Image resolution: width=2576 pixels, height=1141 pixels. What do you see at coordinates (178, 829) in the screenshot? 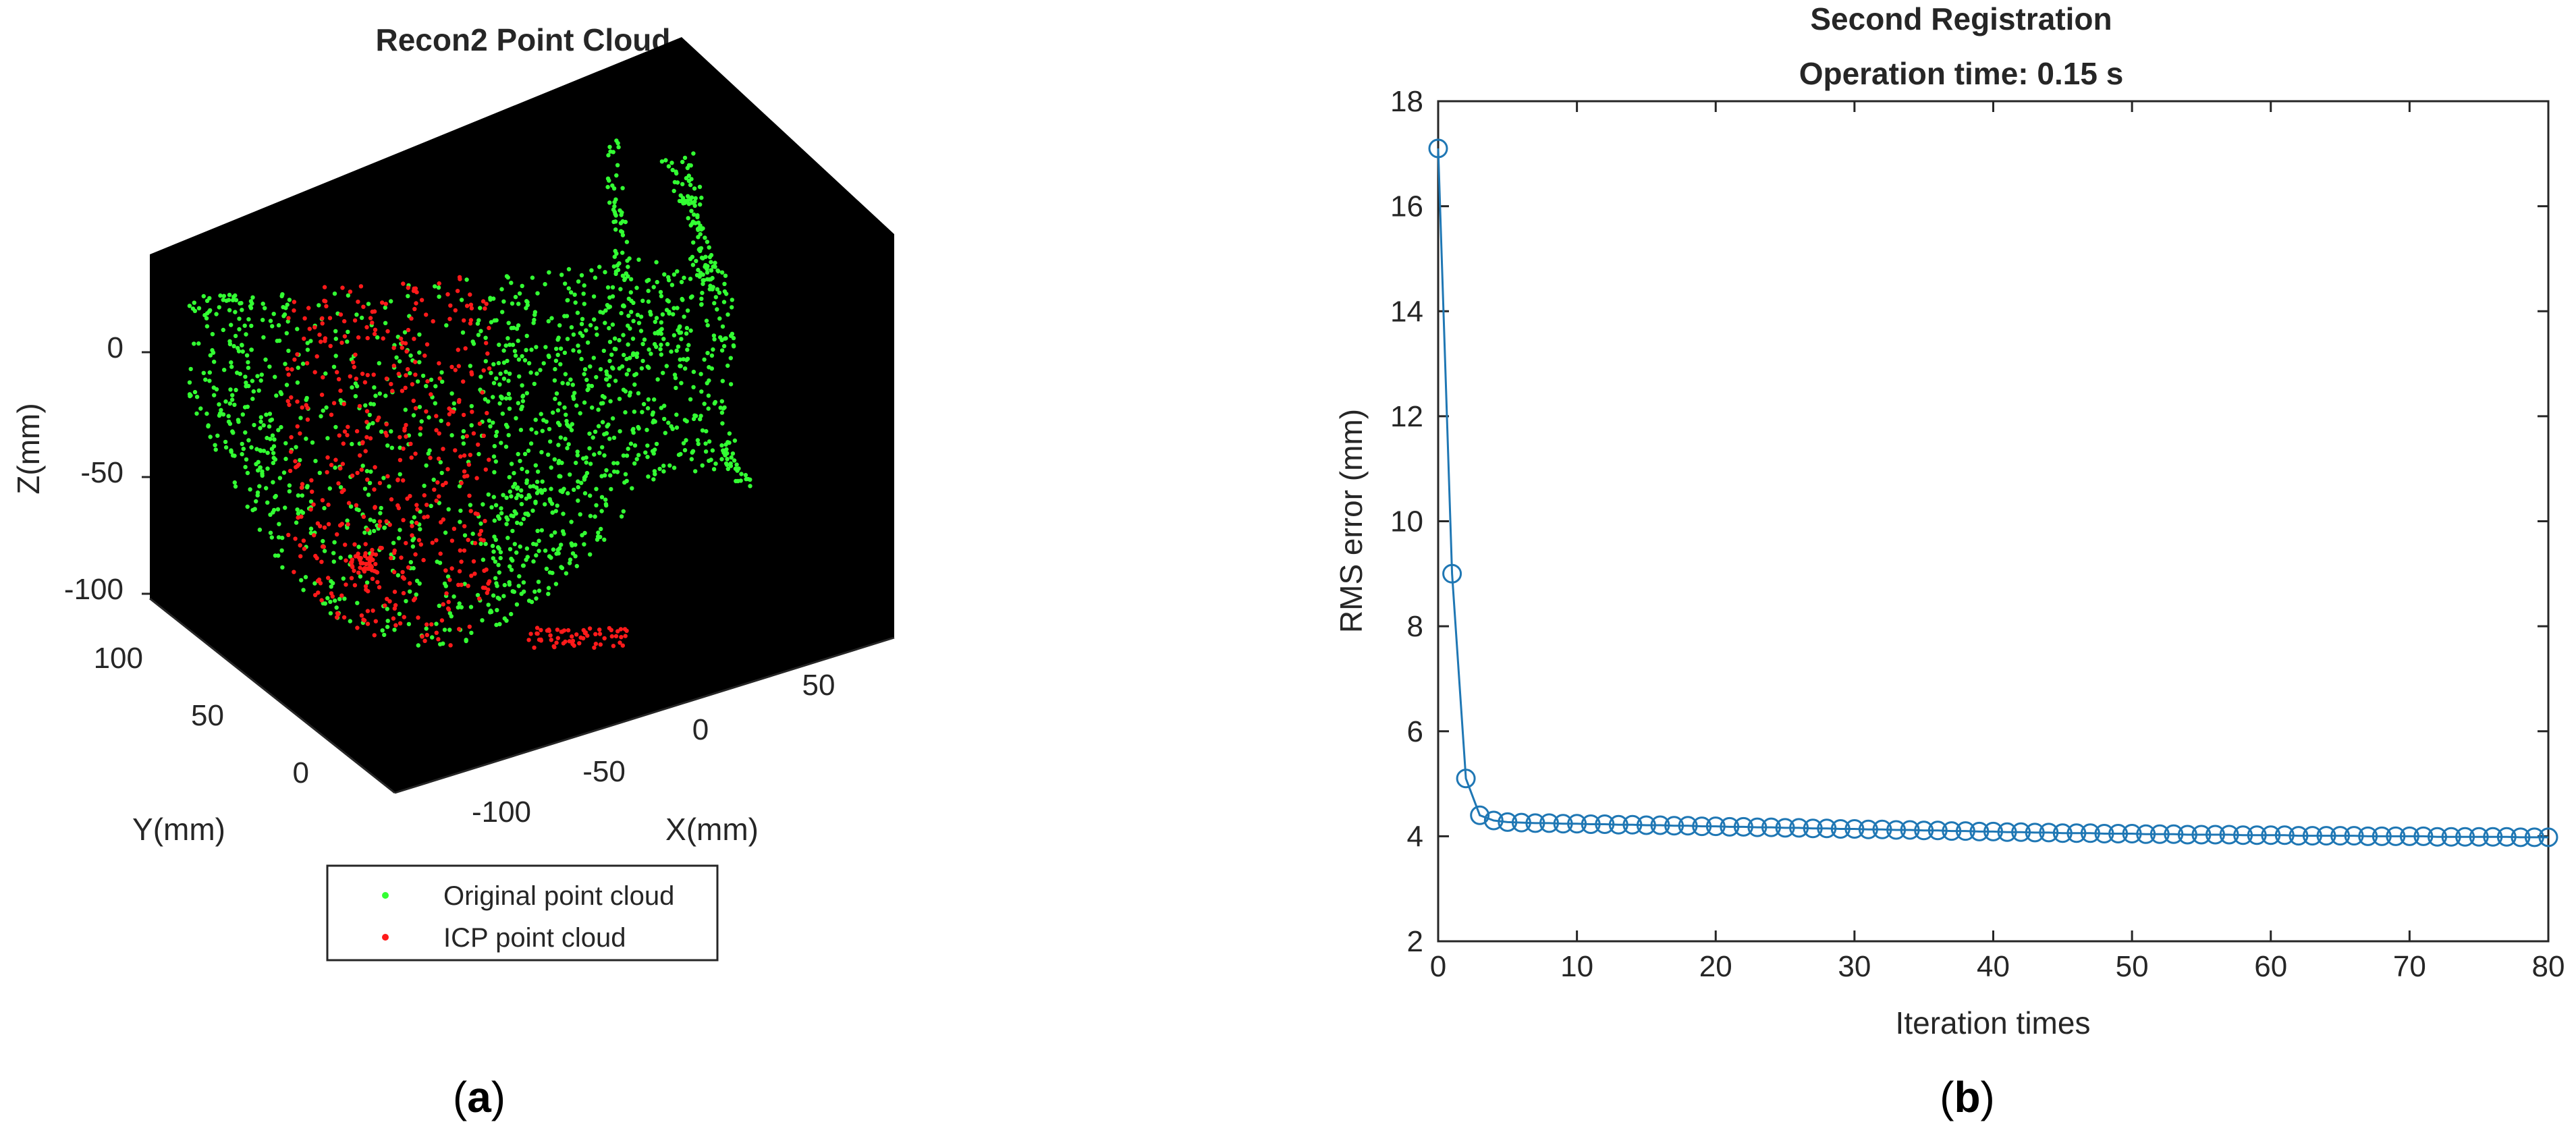
I see `panel-a-y-label: Y(mm)` at bounding box center [178, 829].